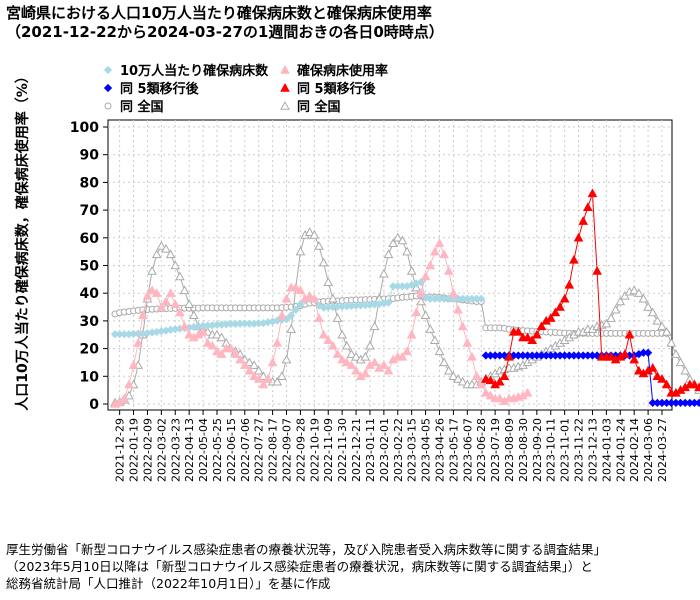  What do you see at coordinates (342, 71) in the screenshot?
I see `legend-label: 確保病床使用率` at bounding box center [342, 71].